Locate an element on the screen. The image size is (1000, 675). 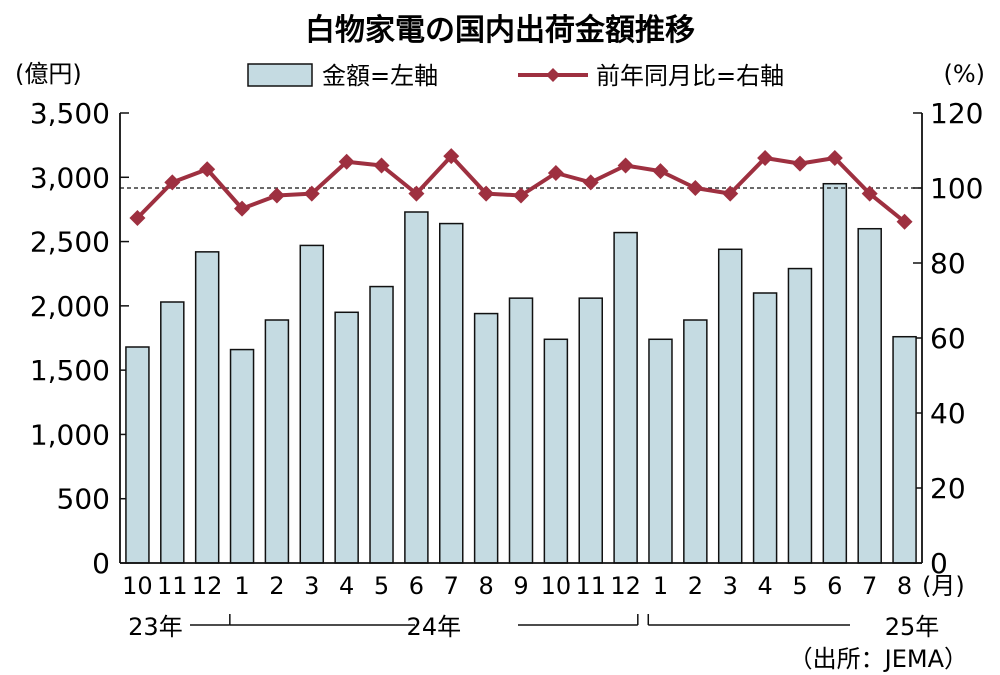
x-tick-label: 9 is located at coordinates (520, 586).